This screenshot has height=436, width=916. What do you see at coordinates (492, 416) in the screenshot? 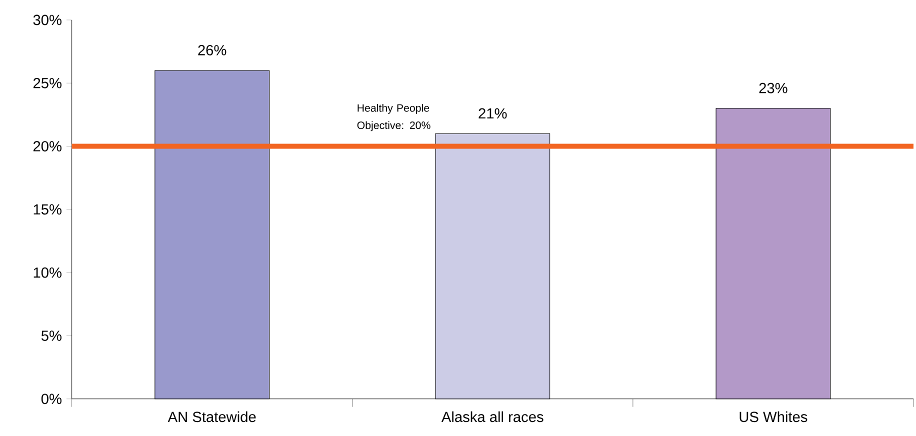
I see `x-tick-label: Alaska all races` at bounding box center [492, 416].